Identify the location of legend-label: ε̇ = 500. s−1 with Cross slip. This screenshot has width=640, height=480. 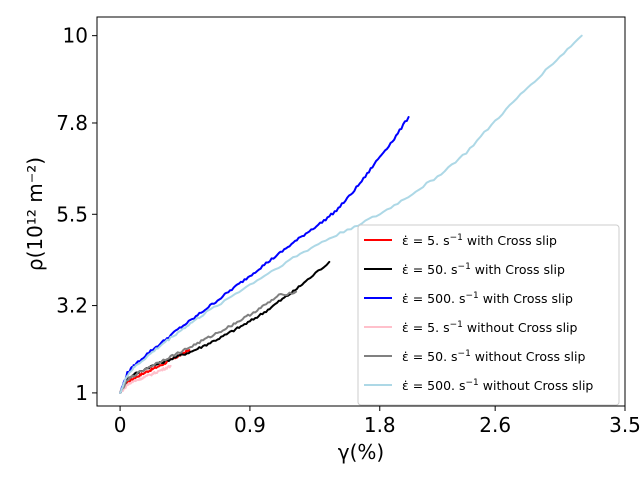
(487, 298).